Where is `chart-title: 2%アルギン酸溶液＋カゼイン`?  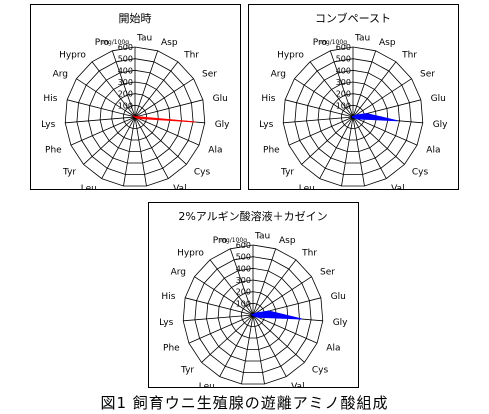 chart-title: 2%アルギン酸溶液＋カゼイン is located at coordinates (252, 216).